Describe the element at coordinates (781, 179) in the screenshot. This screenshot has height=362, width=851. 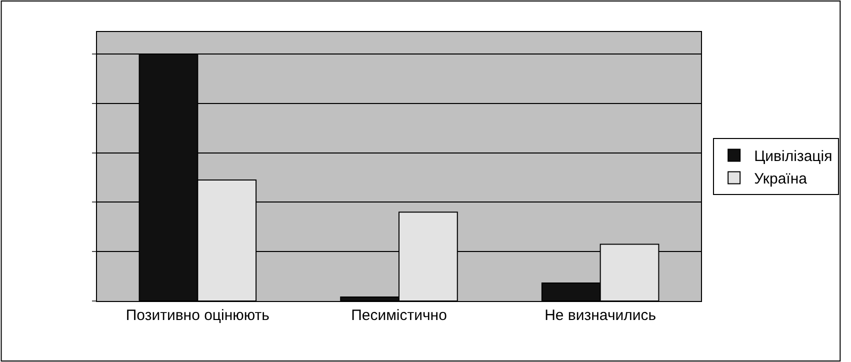
I see `legend-label: Україна` at that location.